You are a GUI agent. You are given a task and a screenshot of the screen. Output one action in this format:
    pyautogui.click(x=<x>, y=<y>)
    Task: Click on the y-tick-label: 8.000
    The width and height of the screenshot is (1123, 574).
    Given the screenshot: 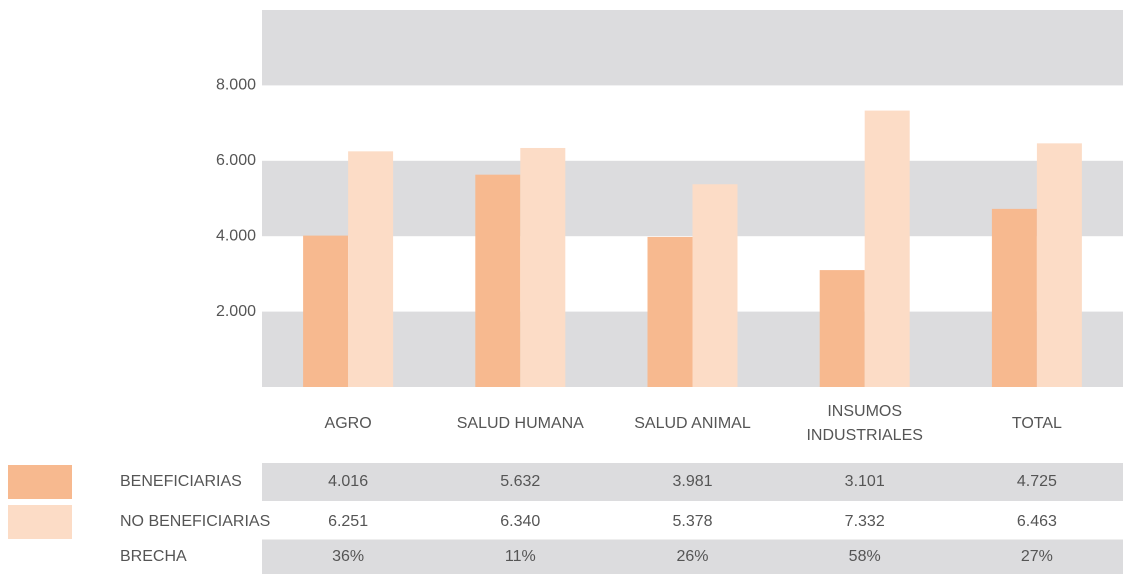 What is the action you would take?
    pyautogui.click(x=236, y=85)
    